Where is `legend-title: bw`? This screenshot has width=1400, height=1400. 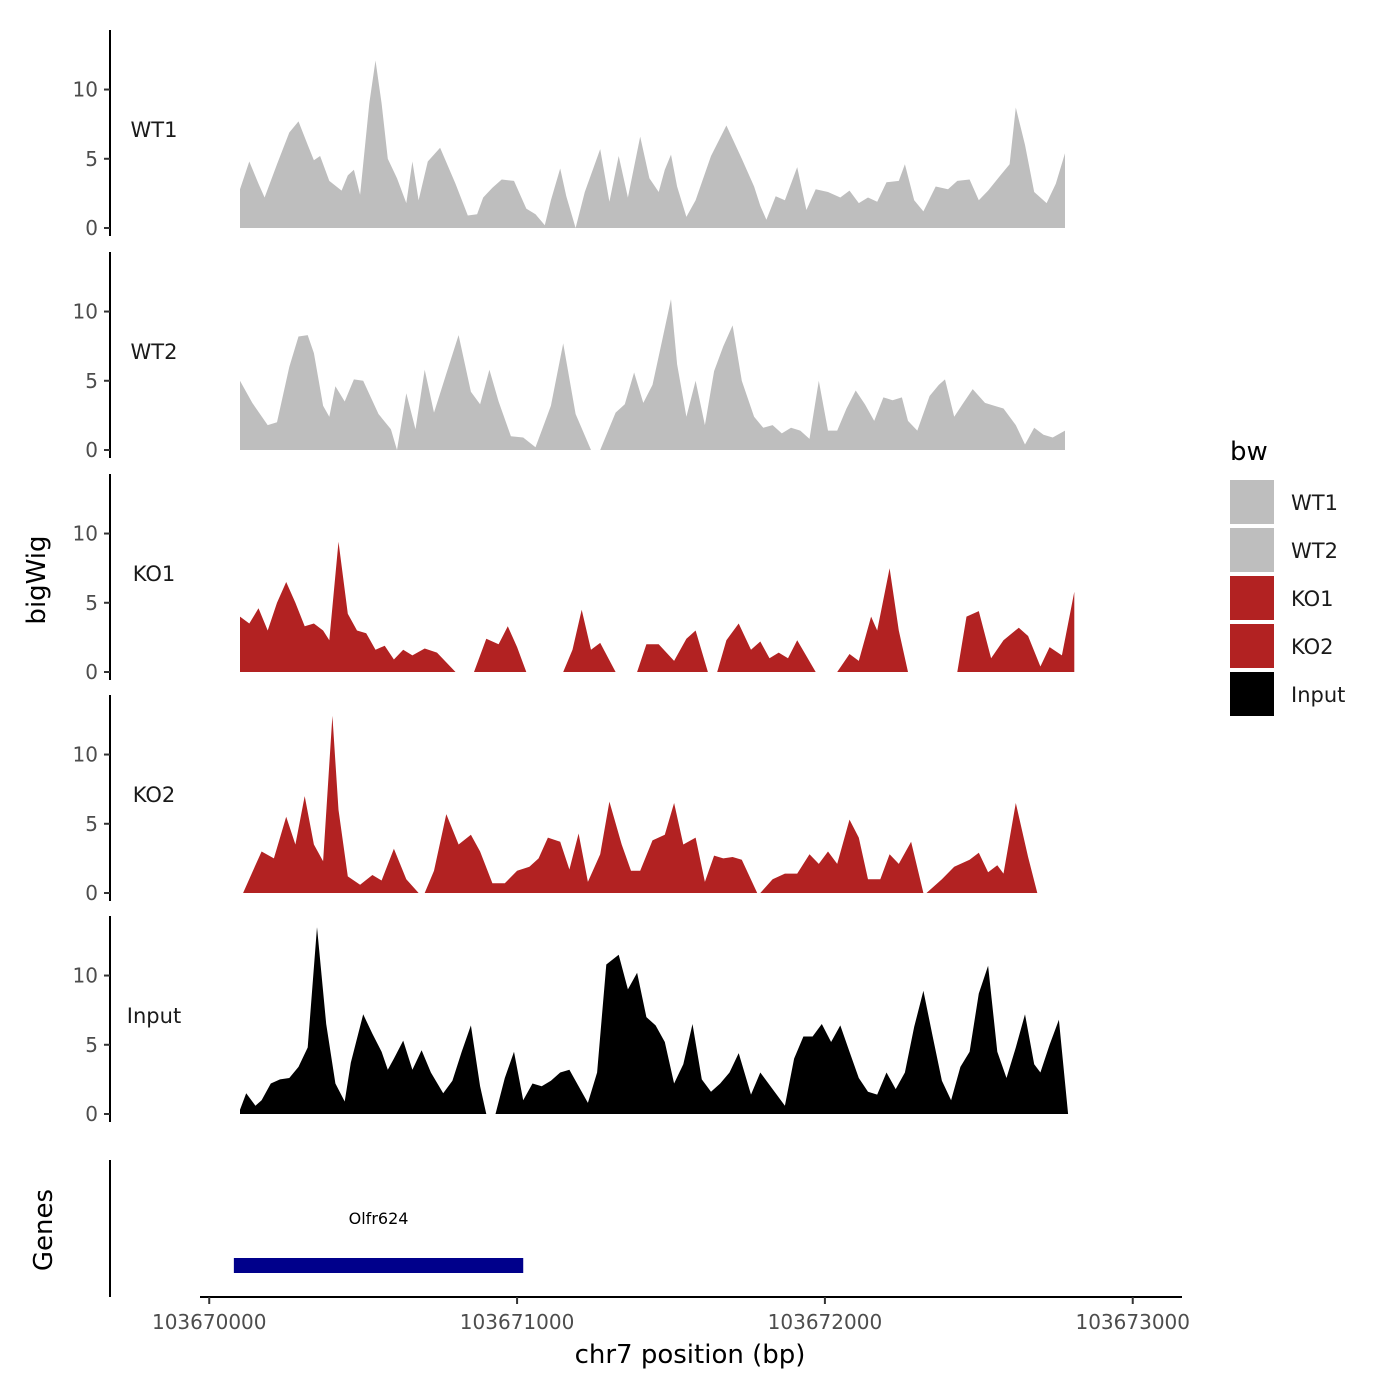 legend-title: bw is located at coordinates (1249, 452).